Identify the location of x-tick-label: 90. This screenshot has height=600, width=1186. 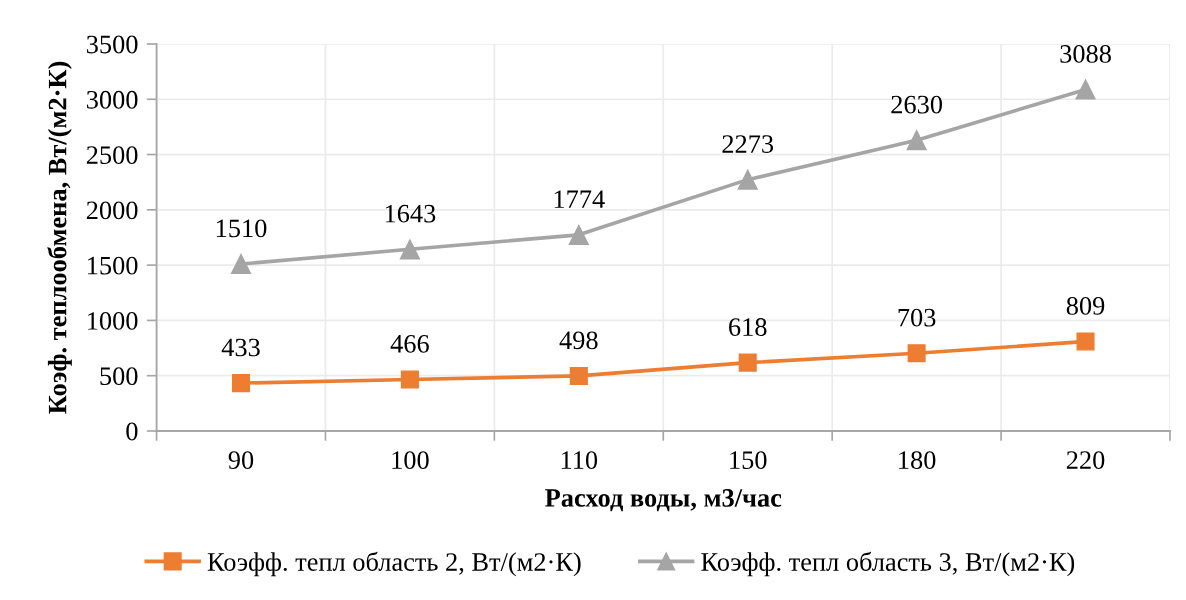
(241, 460).